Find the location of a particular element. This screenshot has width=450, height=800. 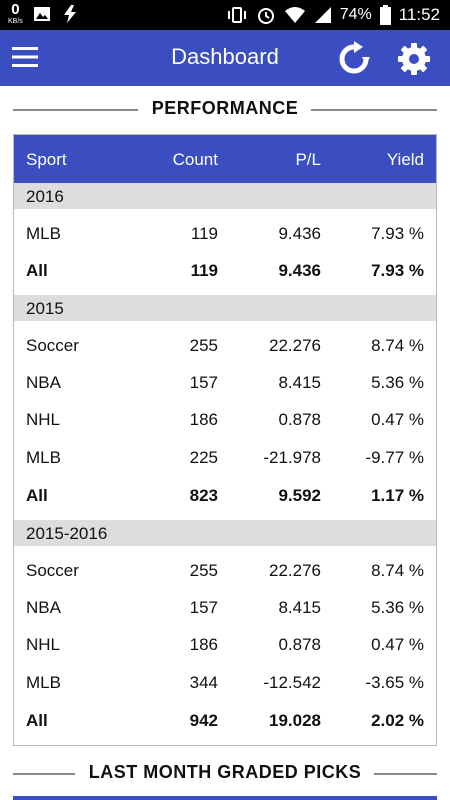

cell-yield: 2.02 % is located at coordinates (397, 720).